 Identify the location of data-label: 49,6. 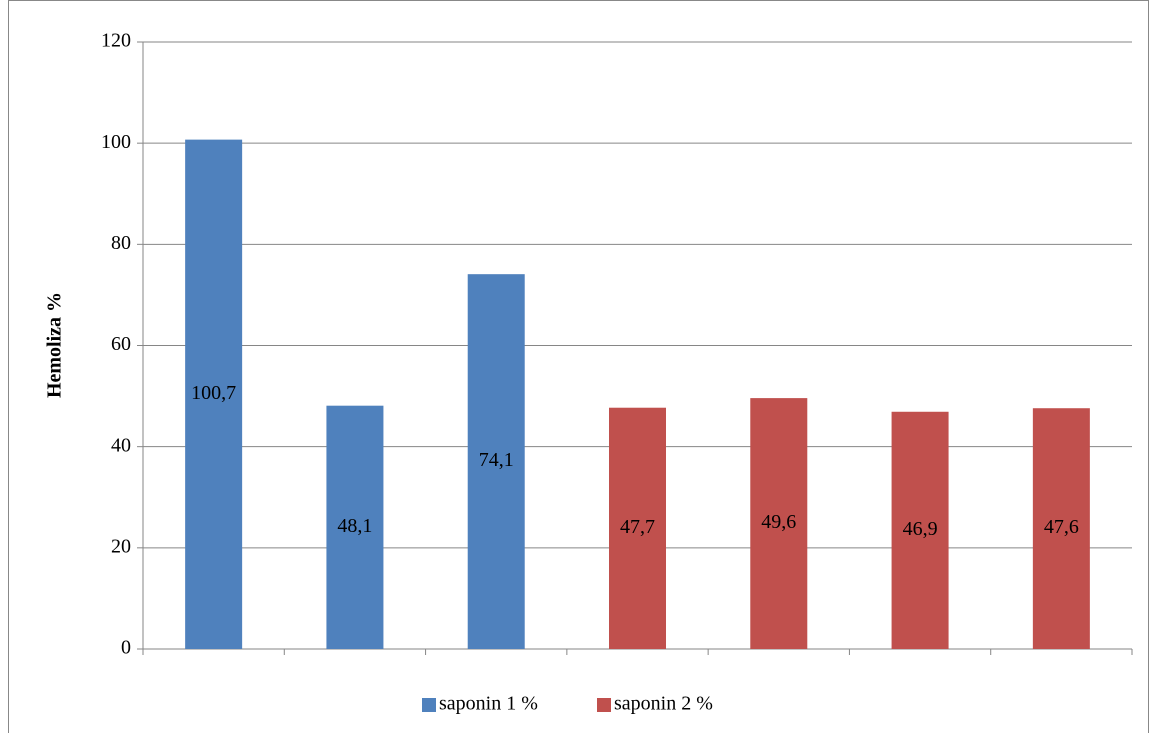
(778, 522).